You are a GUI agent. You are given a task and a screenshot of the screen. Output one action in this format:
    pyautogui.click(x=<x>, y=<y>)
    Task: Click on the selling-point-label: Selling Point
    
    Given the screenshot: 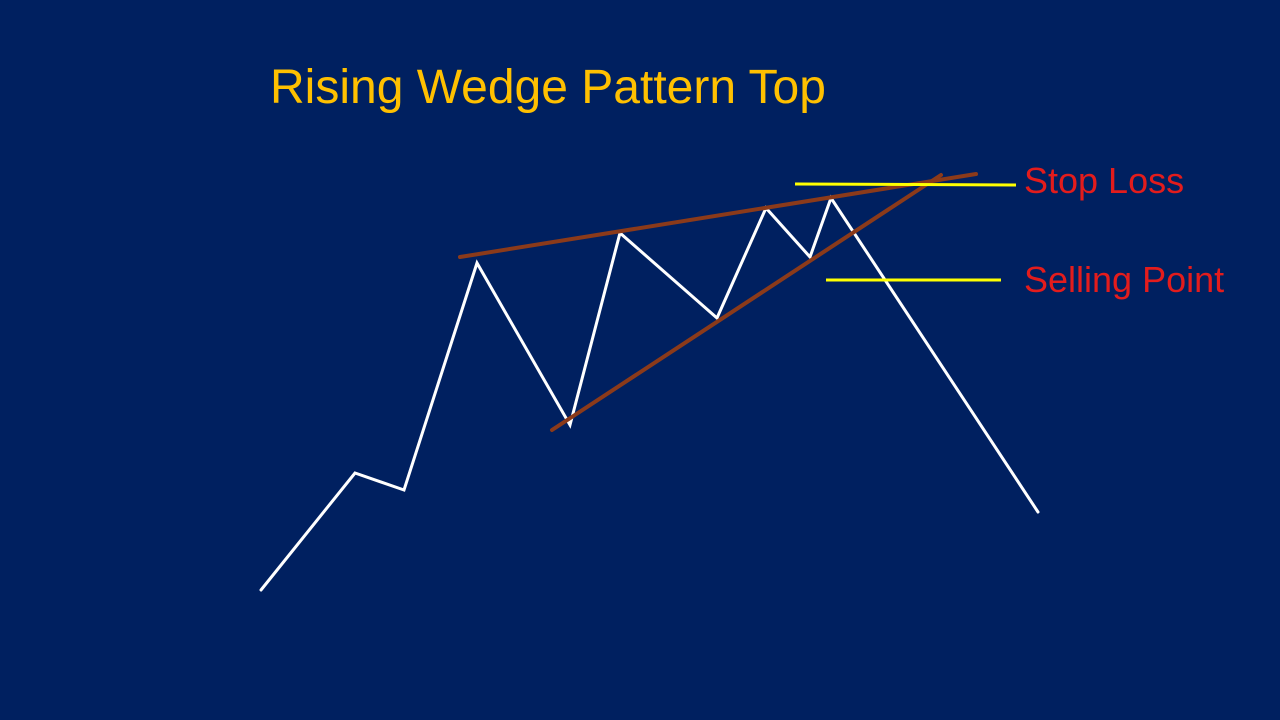 What is the action you would take?
    pyautogui.click(x=1124, y=279)
    